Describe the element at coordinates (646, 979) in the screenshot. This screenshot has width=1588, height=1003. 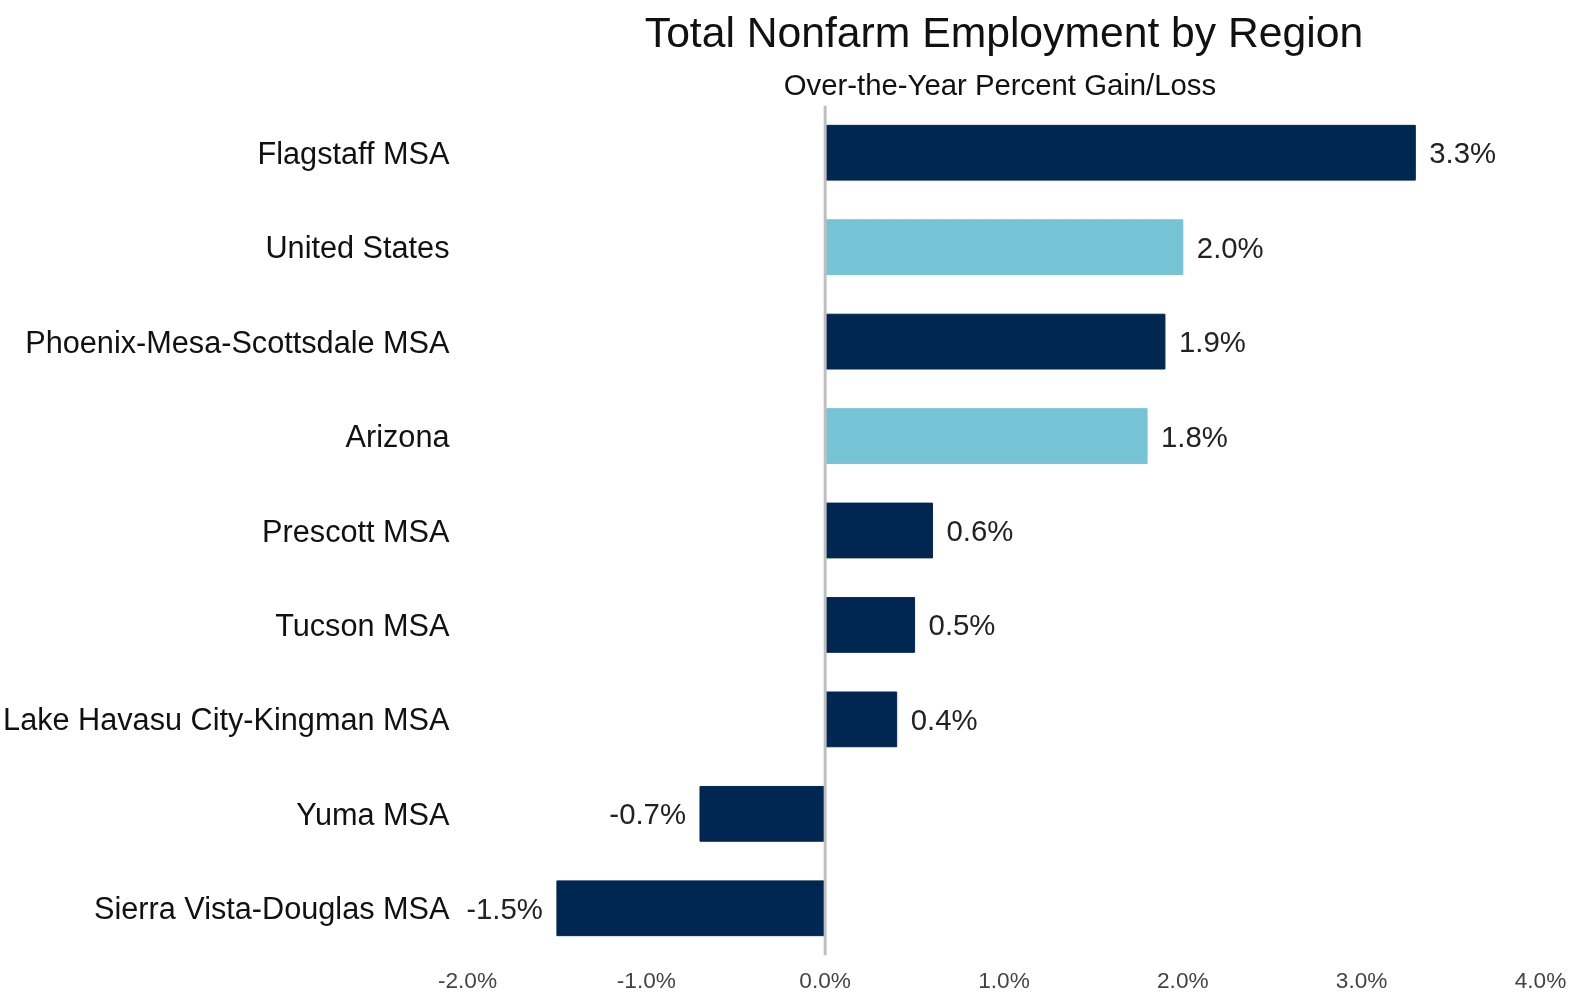
I see `x-tick-label: -1.0%` at that location.